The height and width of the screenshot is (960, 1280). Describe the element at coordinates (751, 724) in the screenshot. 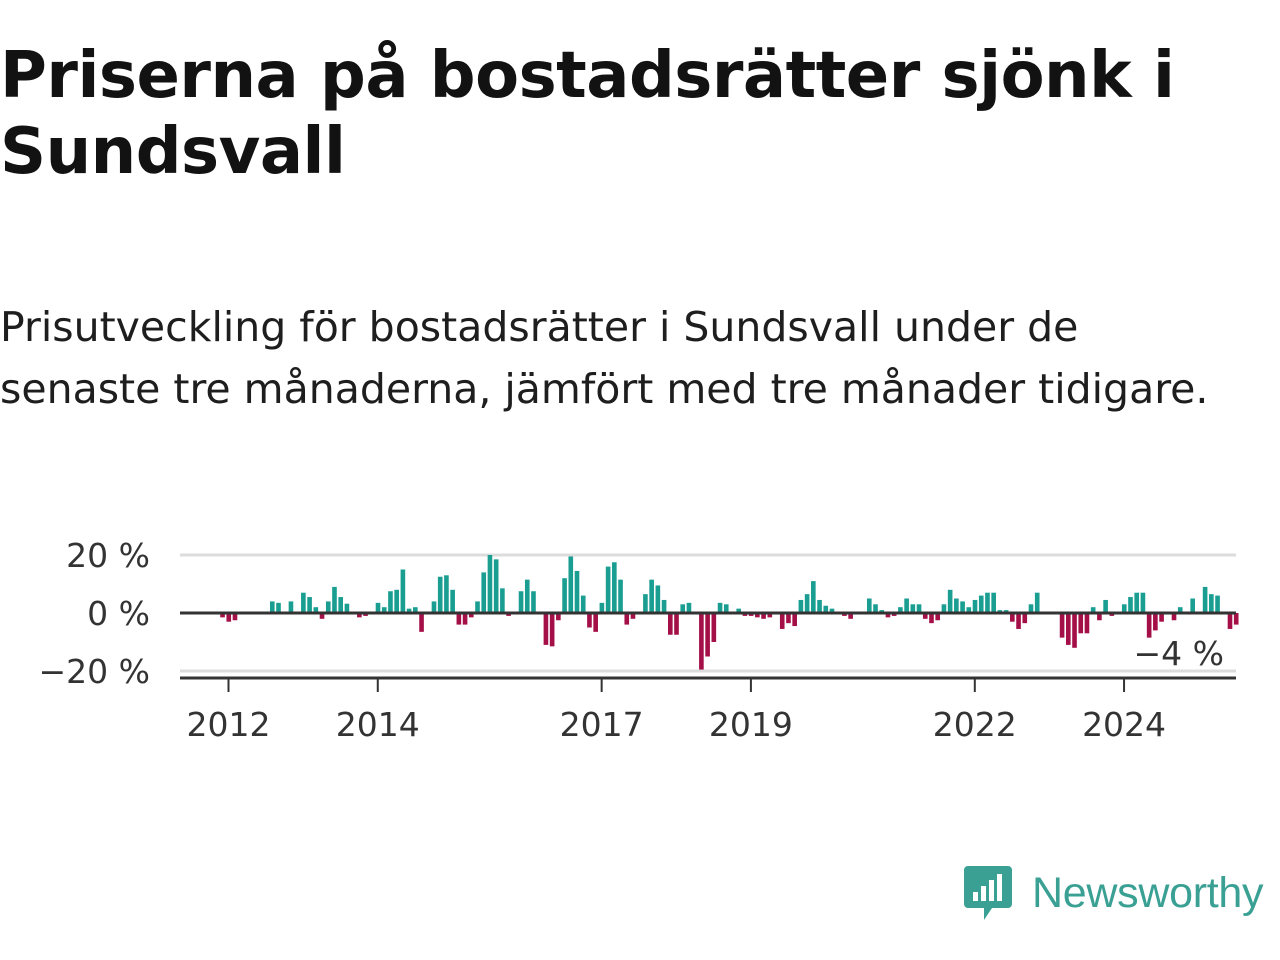

I see `x-tick-label: 2019` at that location.